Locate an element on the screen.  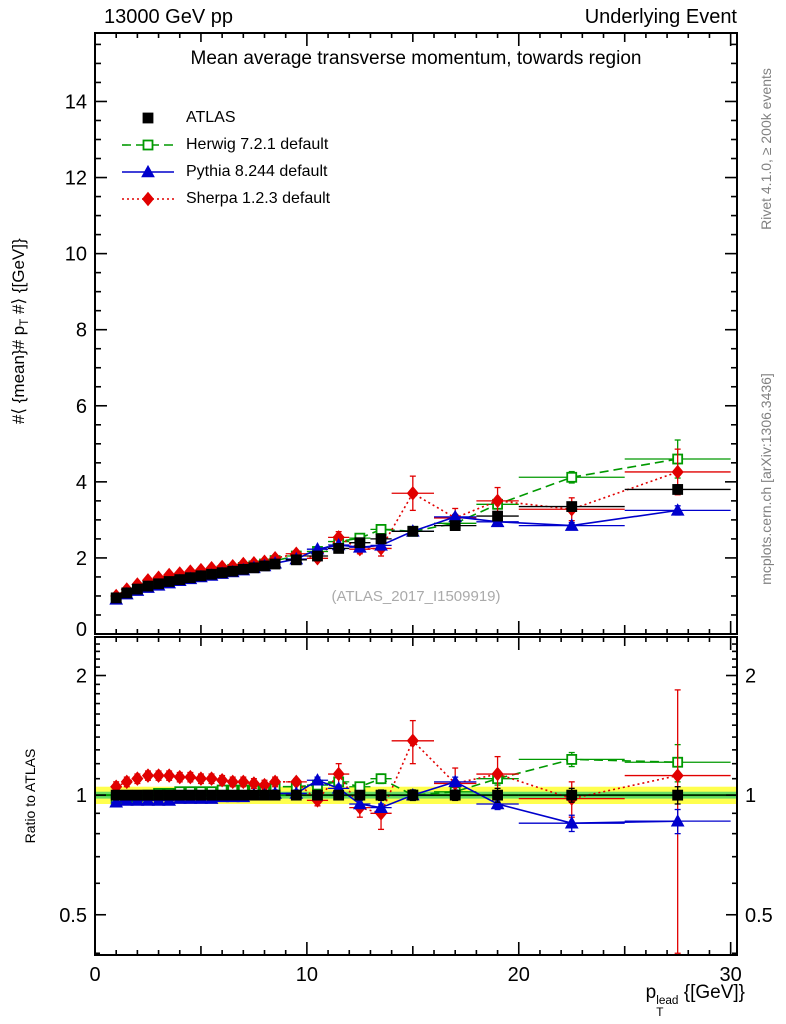
x-label-supsub: lead T is located at coordinates (667, 1006).